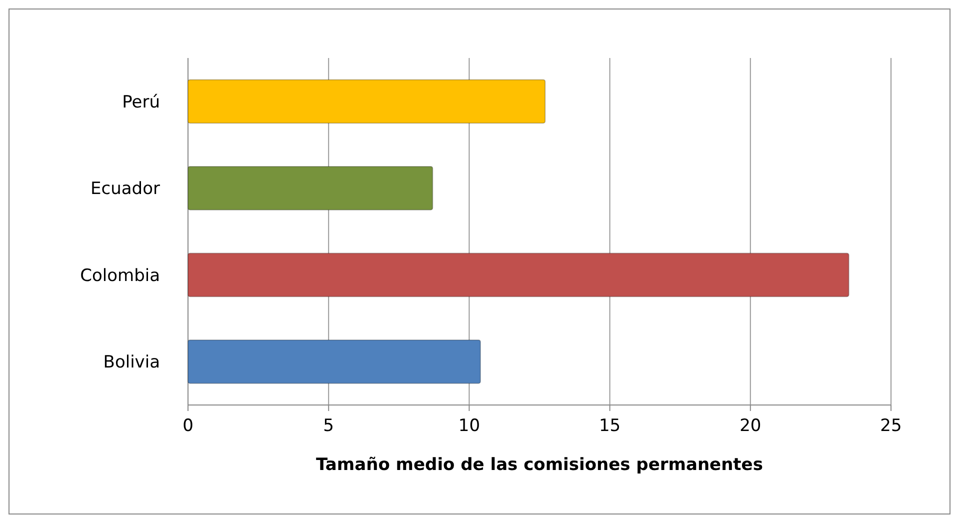 The width and height of the screenshot is (959, 523). Describe the element at coordinates (141, 102) in the screenshot. I see `y-tick-label: Perú` at that location.